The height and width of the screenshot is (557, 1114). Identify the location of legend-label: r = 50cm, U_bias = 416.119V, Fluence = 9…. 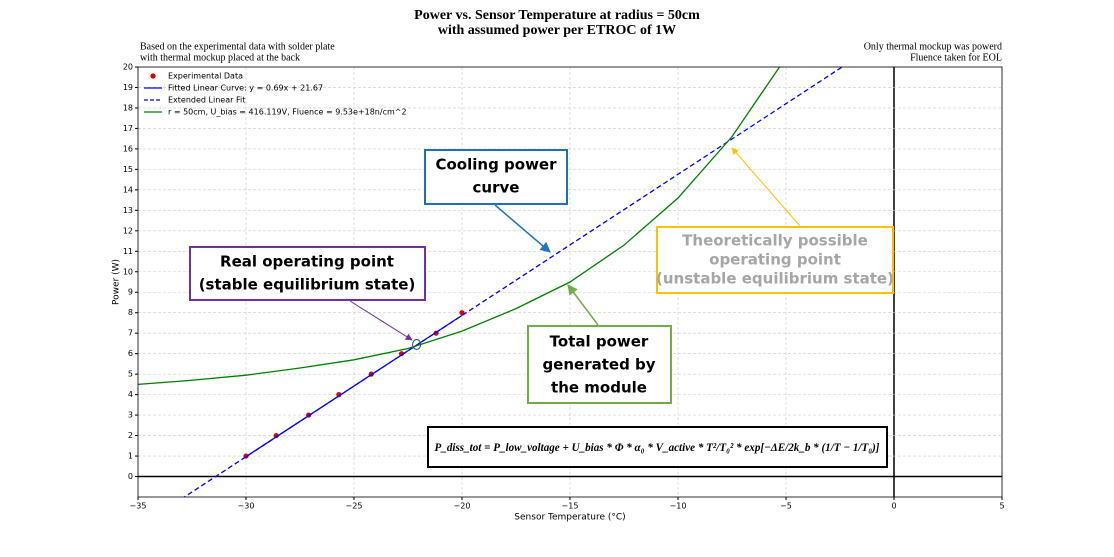
(287, 112).